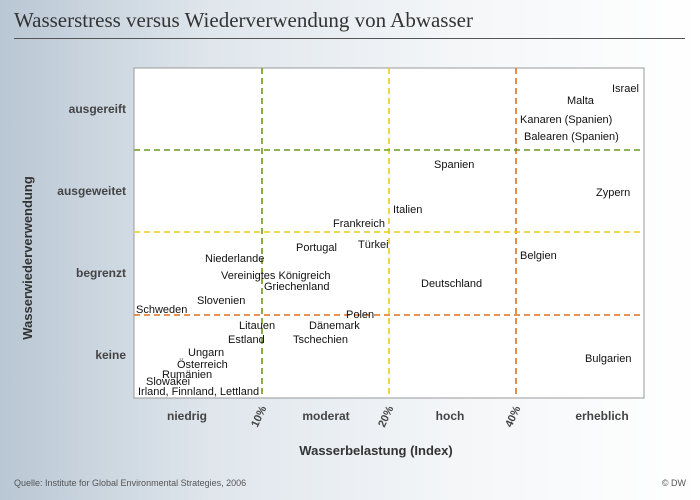 Image resolution: width=700 pixels, height=500 pixels. Describe the element at coordinates (257, 326) in the screenshot. I see `point-label-litauen: Litauen` at that location.